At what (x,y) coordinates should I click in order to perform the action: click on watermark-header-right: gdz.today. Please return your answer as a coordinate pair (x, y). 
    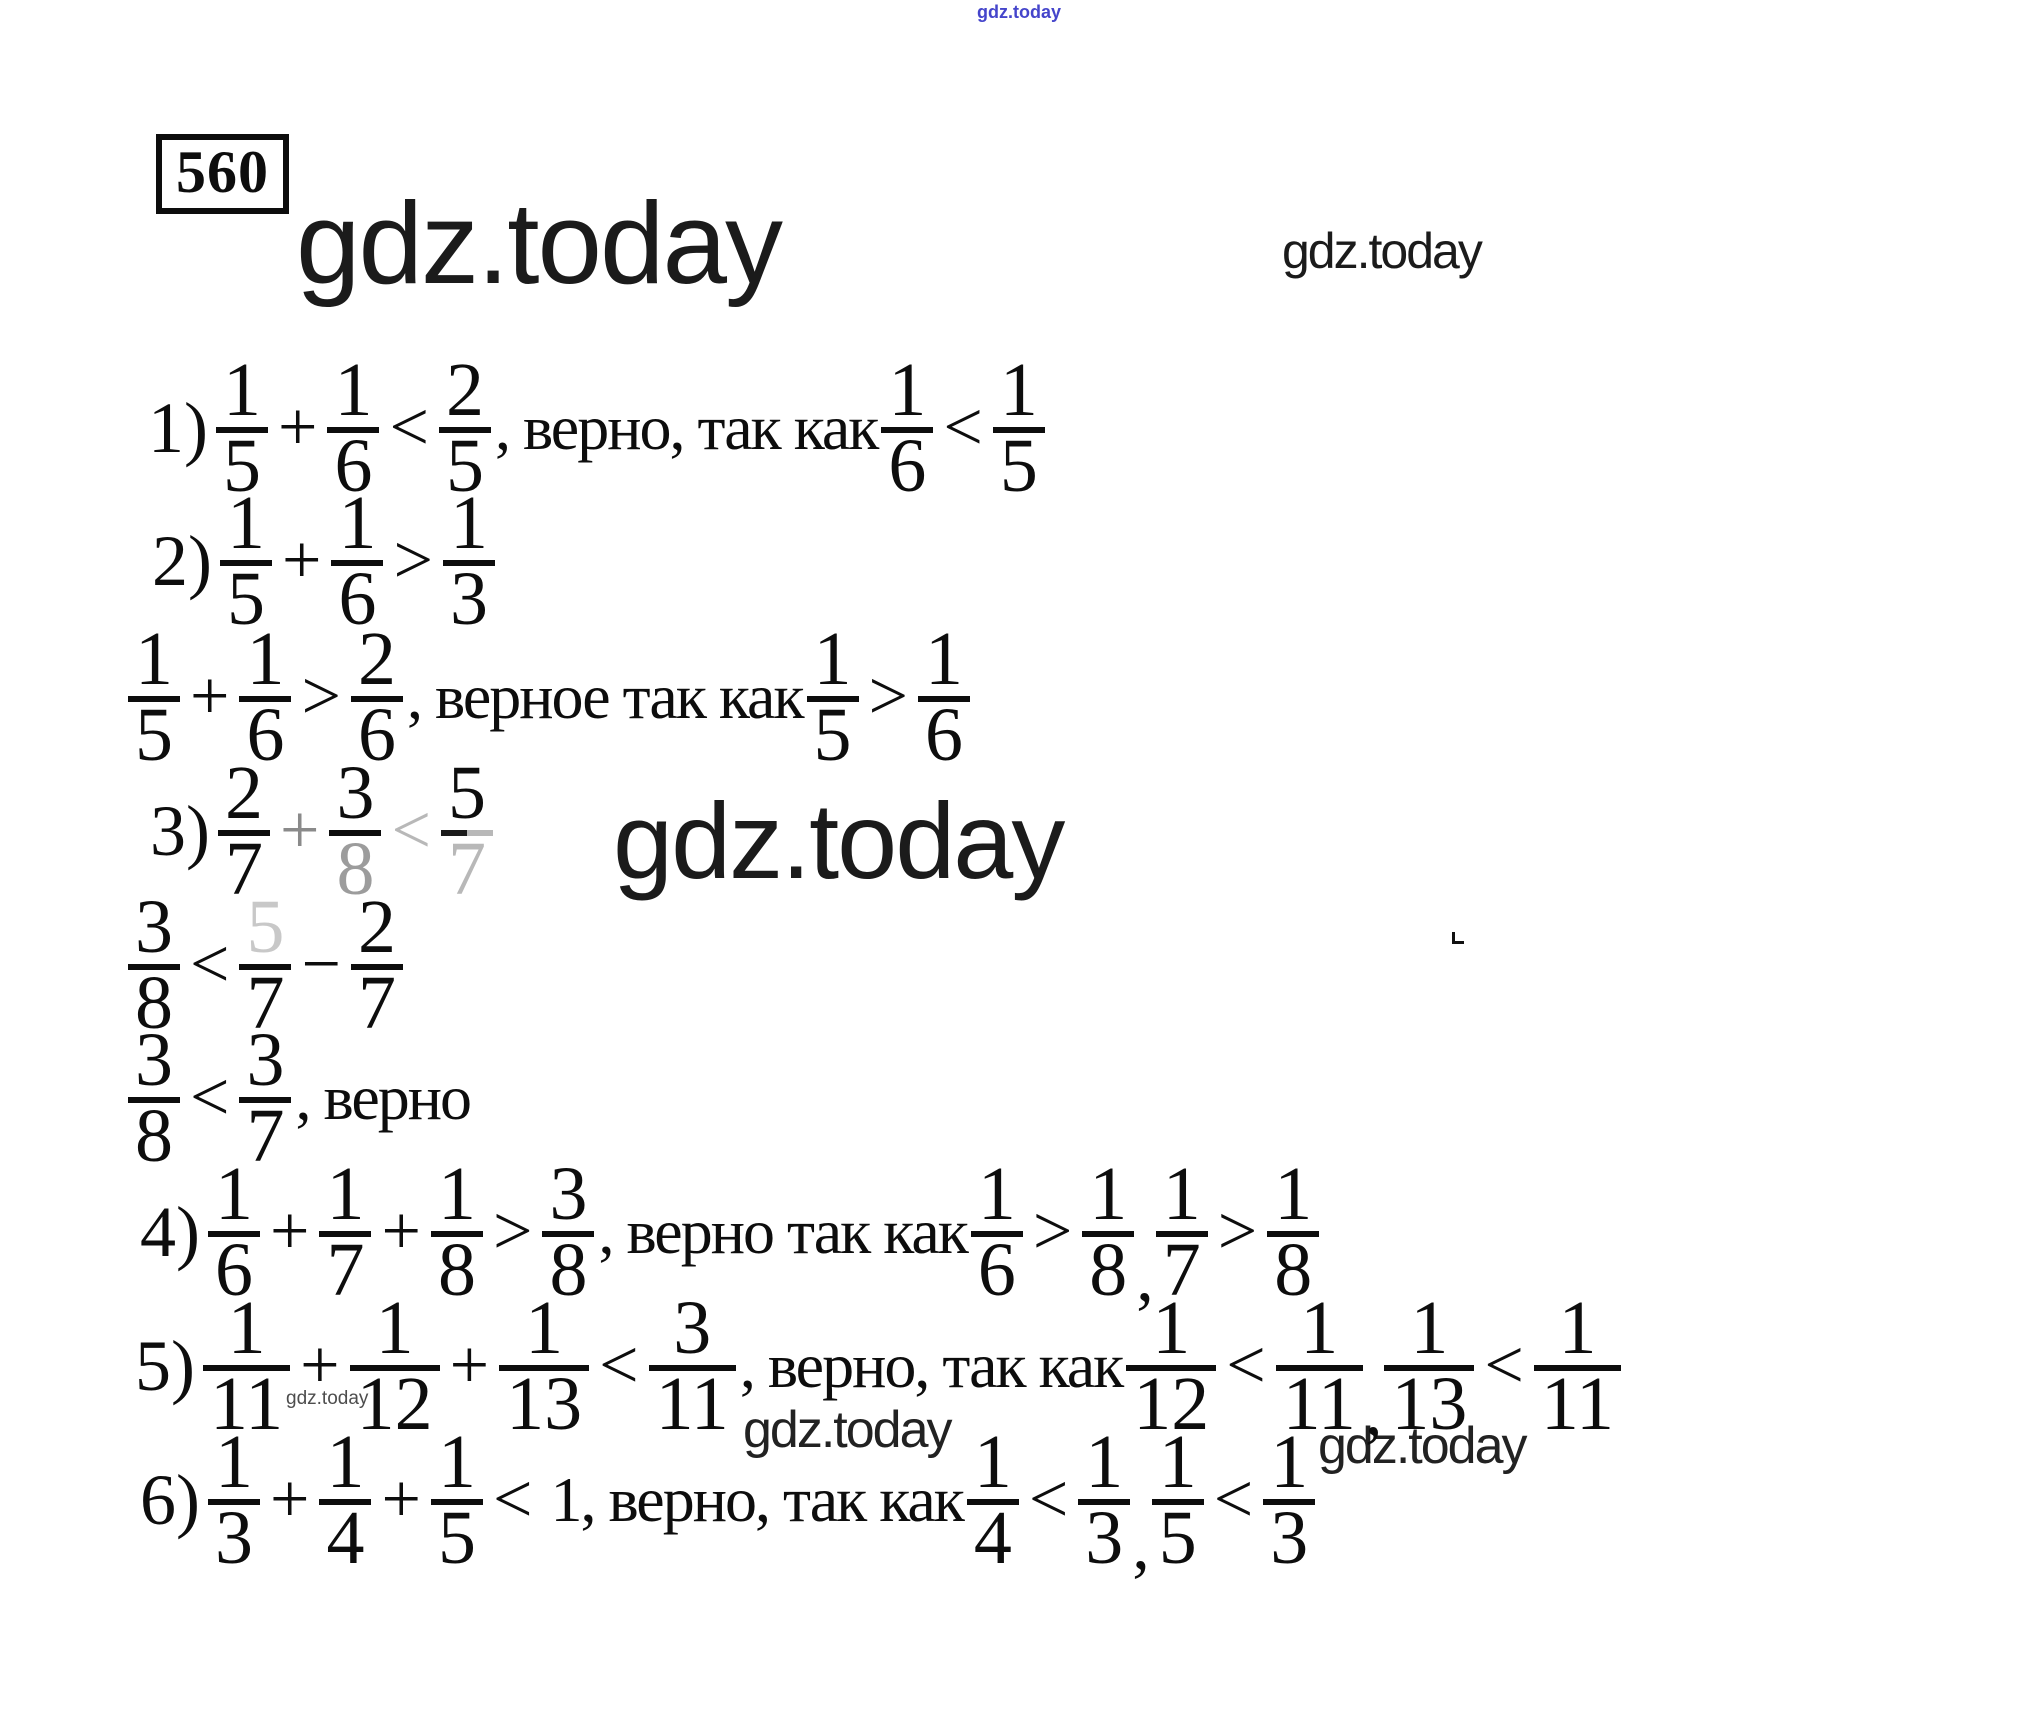
    Looking at the image, I should click on (1382, 251).